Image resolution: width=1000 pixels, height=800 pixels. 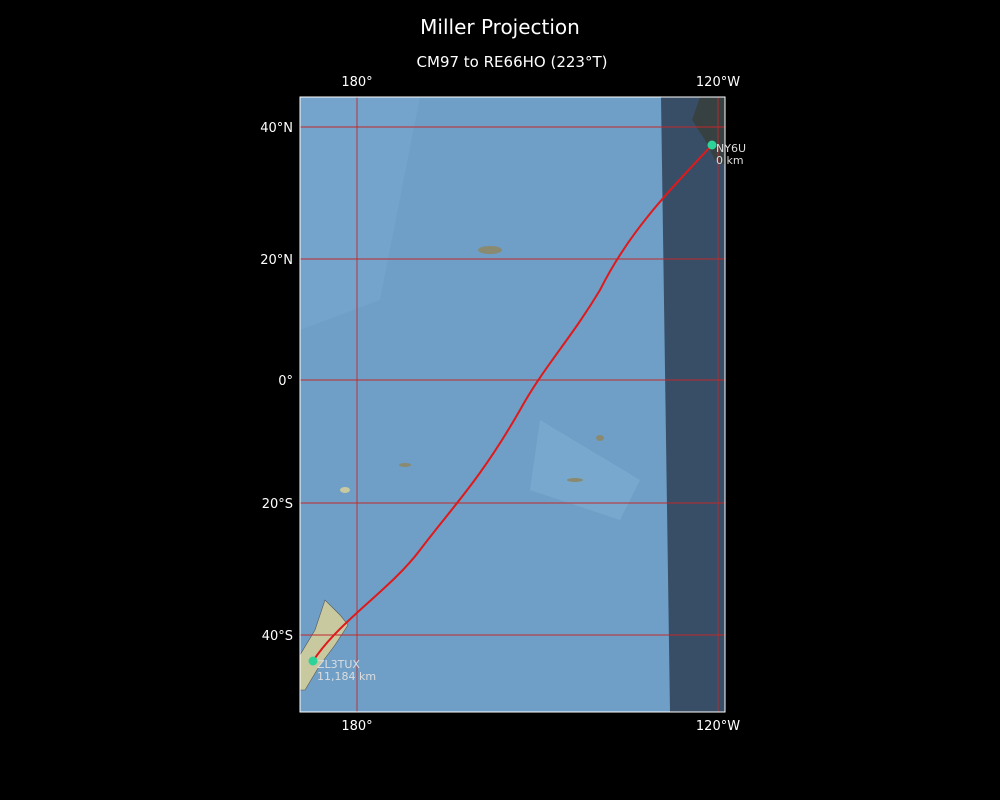 What do you see at coordinates (693, 404) in the screenshot?
I see `night-shade` at bounding box center [693, 404].